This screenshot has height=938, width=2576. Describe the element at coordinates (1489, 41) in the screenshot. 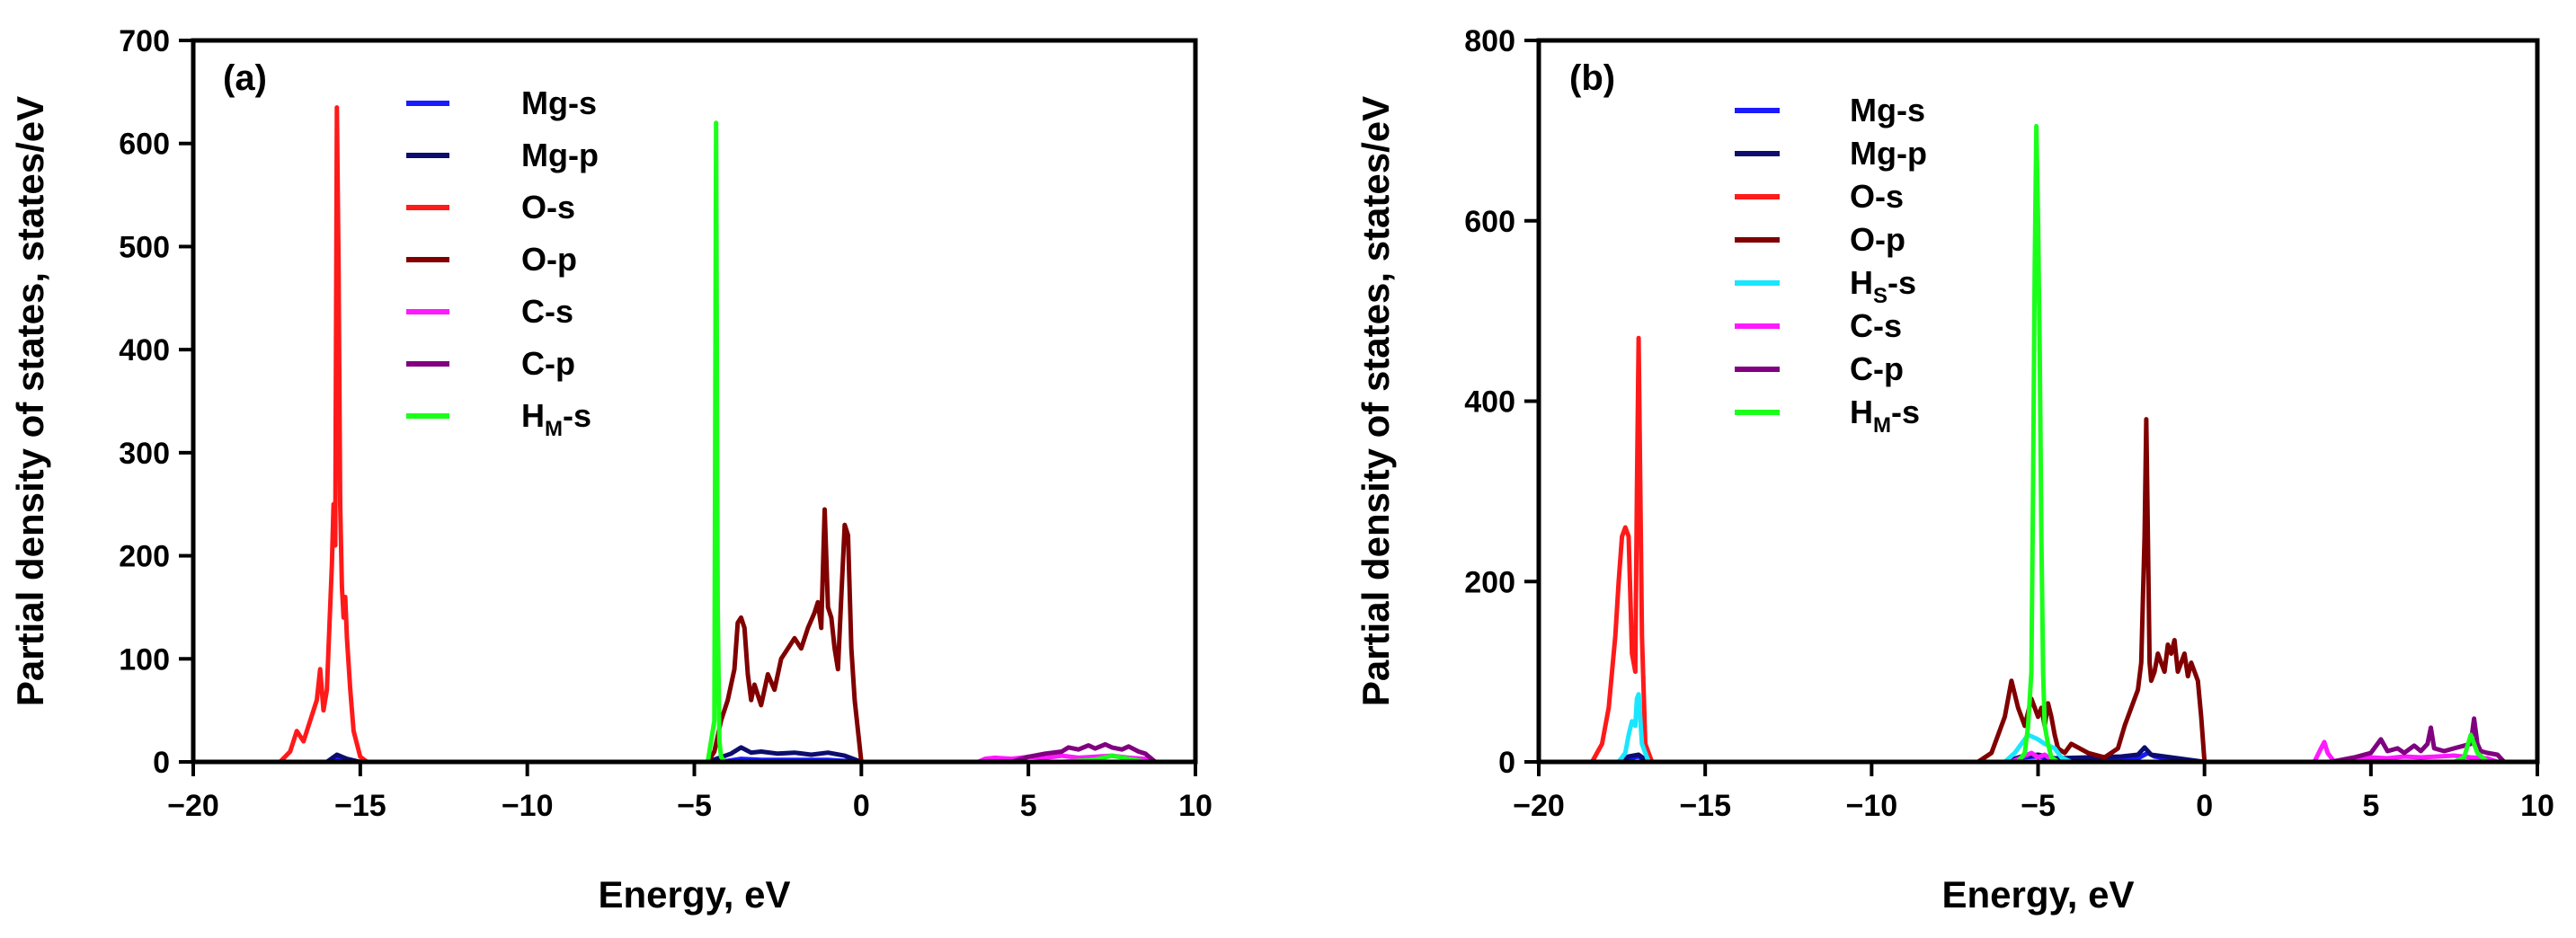

I see `y-tick-label: 800` at that location.